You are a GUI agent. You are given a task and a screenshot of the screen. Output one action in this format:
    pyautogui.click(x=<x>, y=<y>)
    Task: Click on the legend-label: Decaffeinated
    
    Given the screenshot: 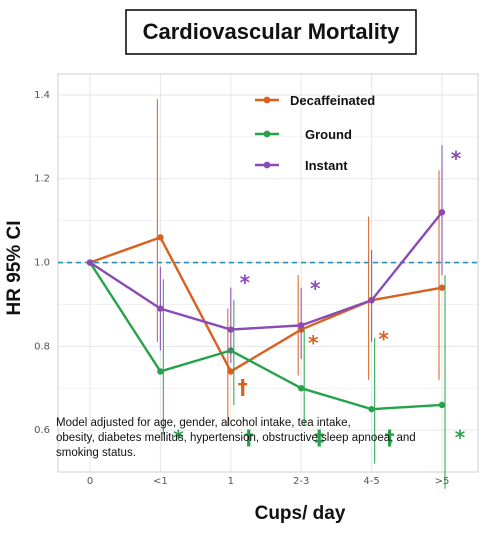 What is the action you would take?
    pyautogui.click(x=332, y=100)
    